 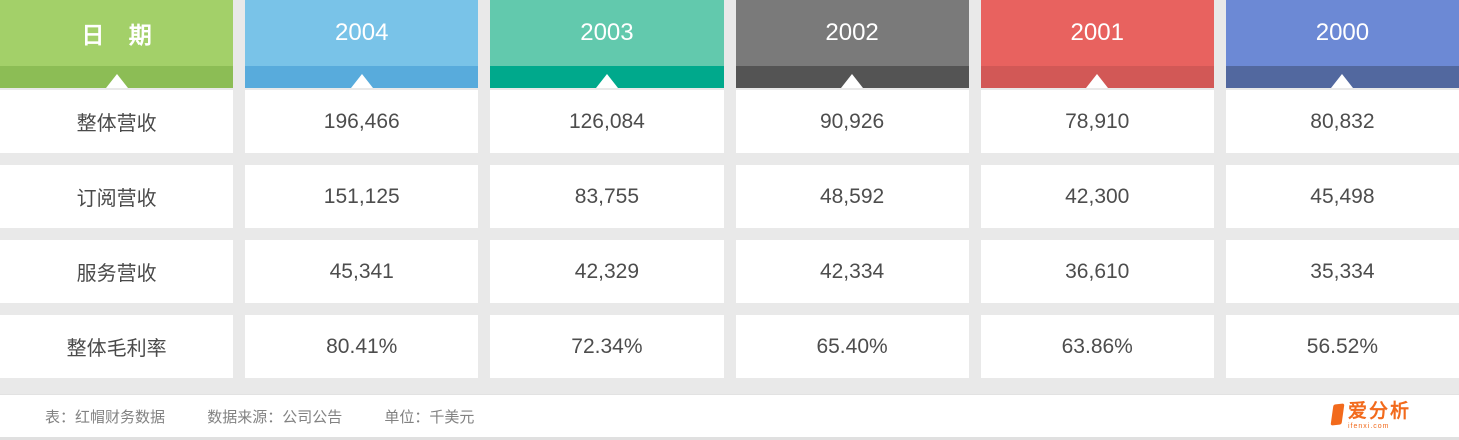 I want to click on value-cell: 196,466, so click(x=362, y=121).